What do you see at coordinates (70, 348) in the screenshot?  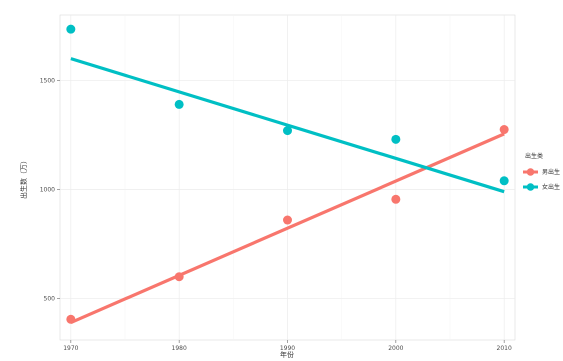 I see `x-tick-label: 1970` at bounding box center [70, 348].